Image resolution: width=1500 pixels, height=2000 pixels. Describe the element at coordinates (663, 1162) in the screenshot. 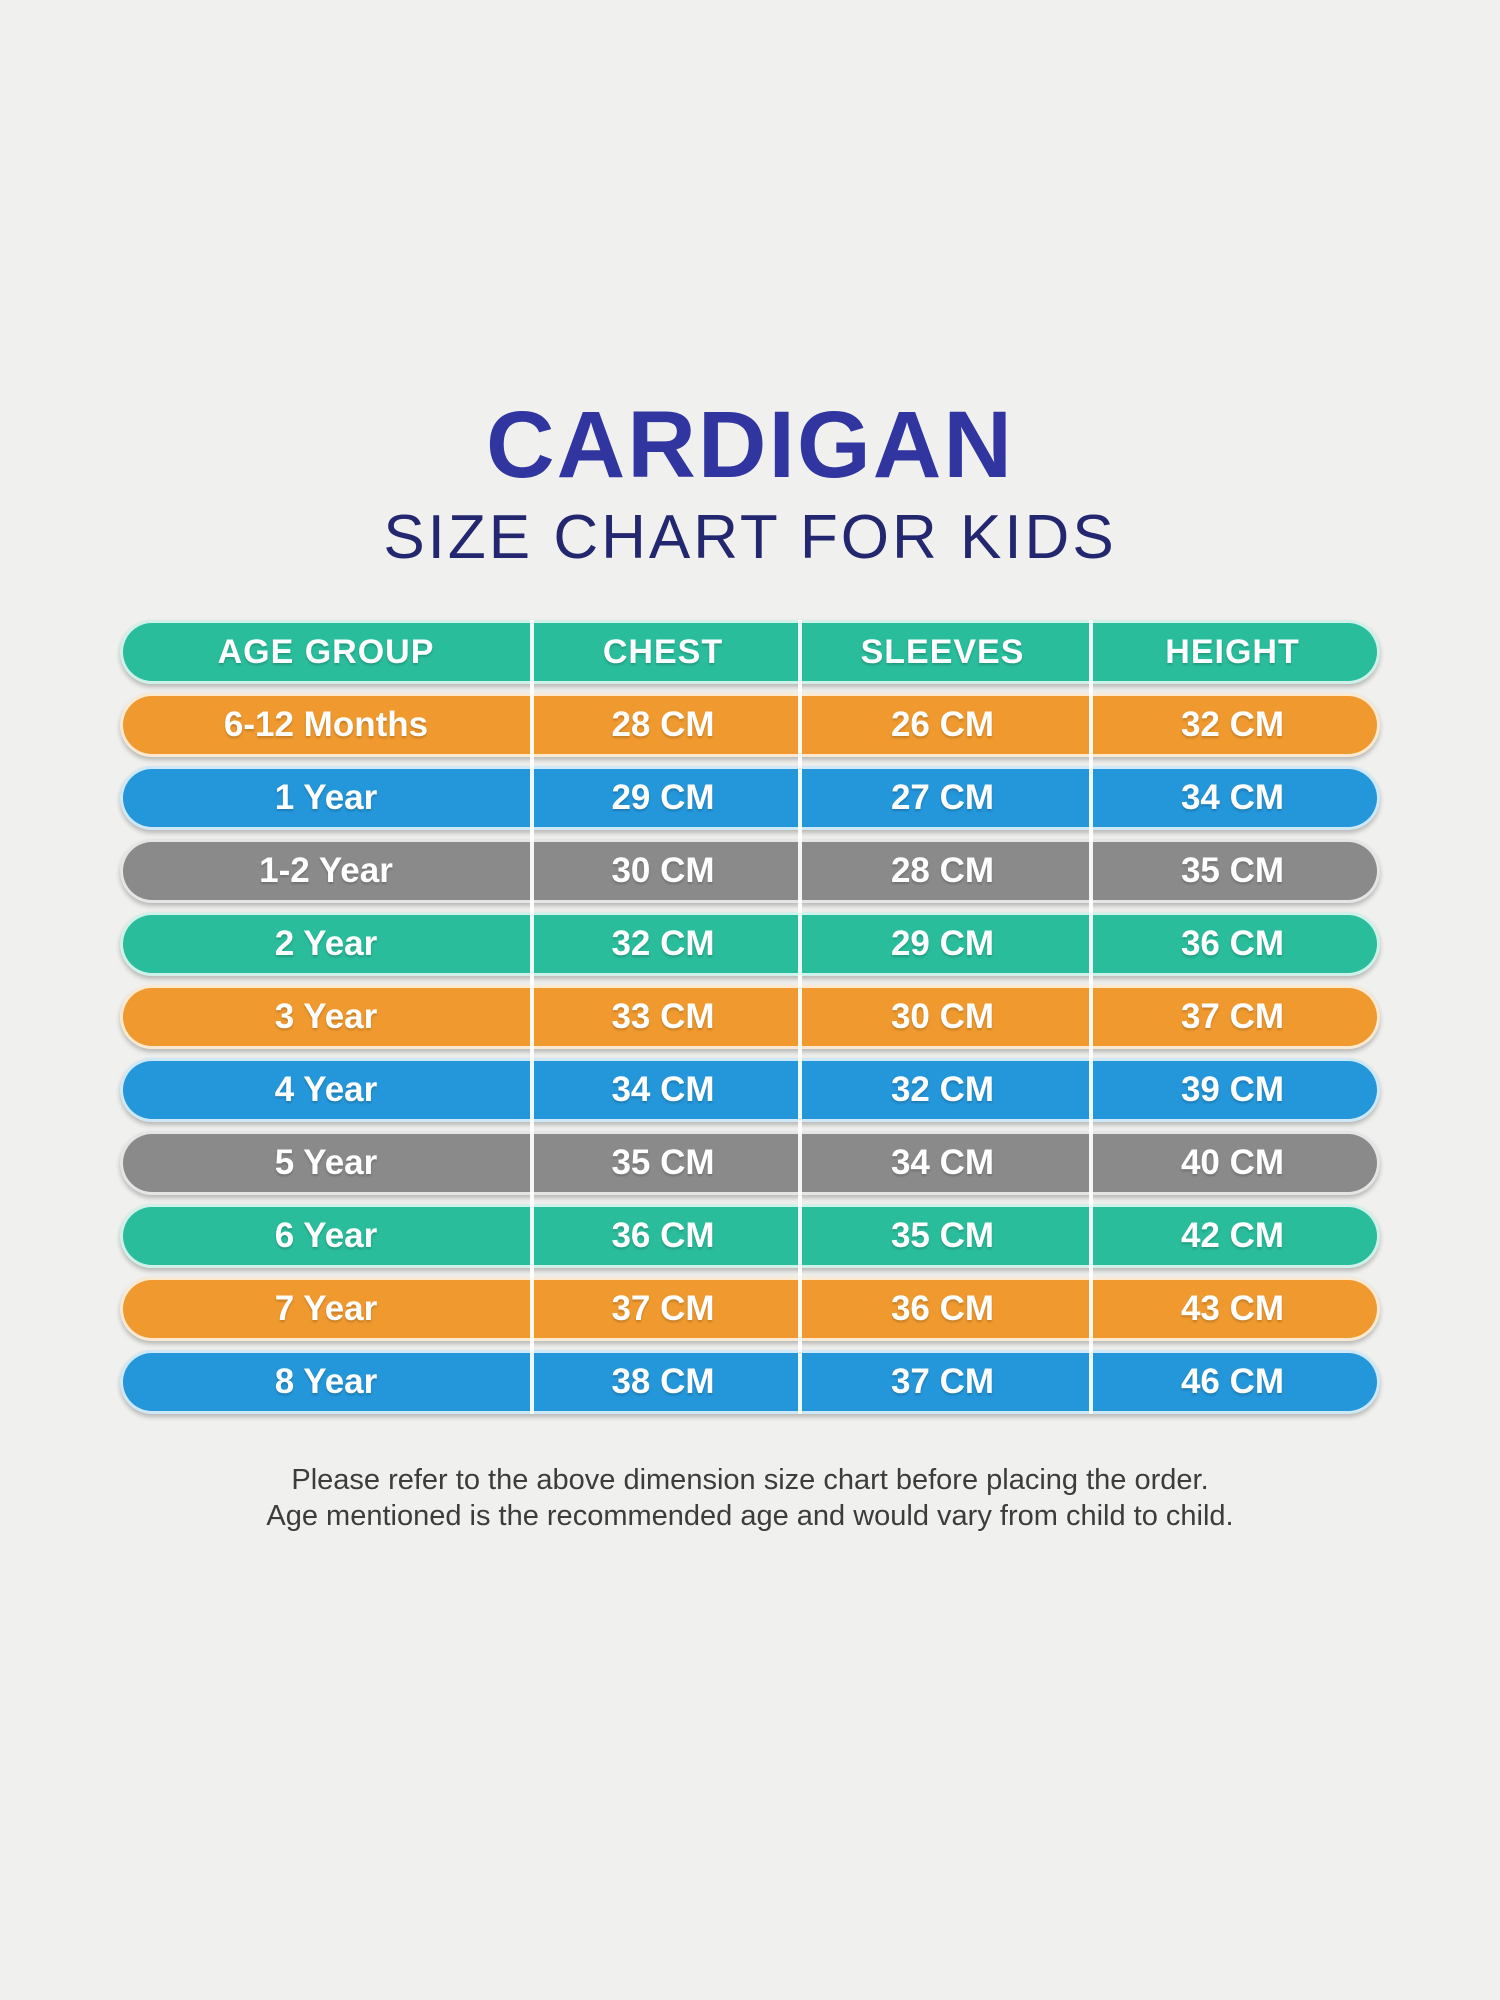

I see `cell-chest: 35 CM` at that location.